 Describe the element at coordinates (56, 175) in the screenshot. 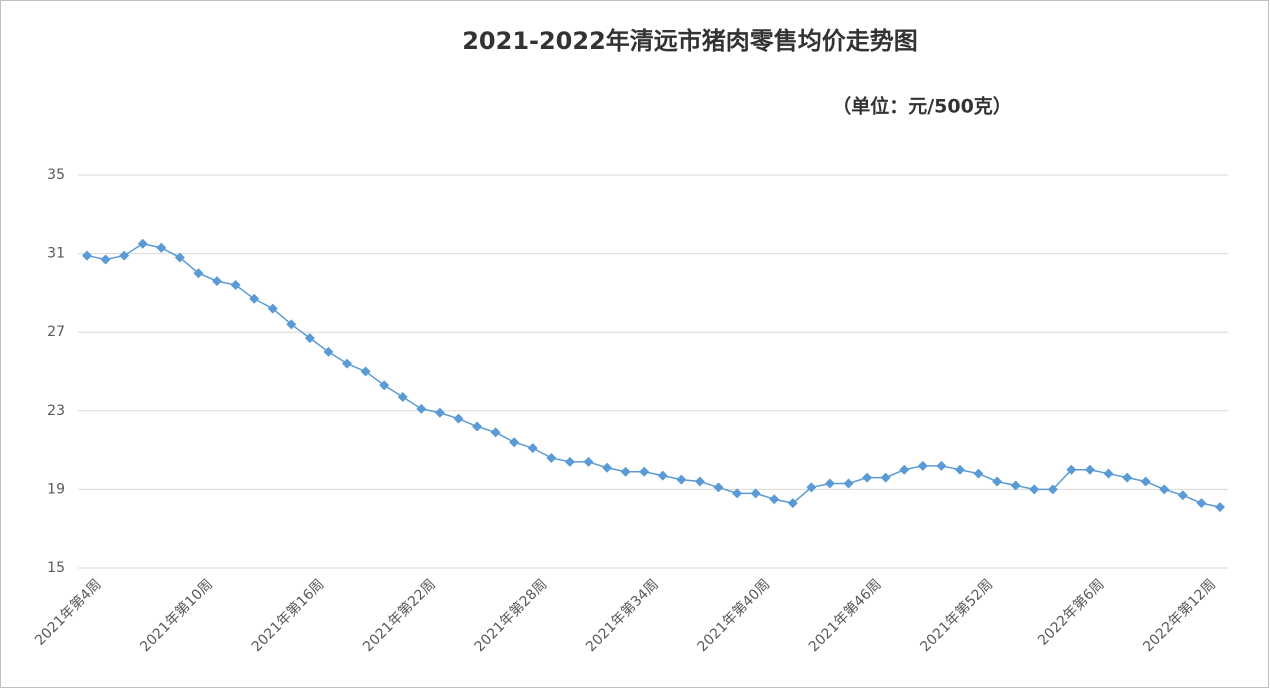

I see `y-tick-label: 35` at that location.